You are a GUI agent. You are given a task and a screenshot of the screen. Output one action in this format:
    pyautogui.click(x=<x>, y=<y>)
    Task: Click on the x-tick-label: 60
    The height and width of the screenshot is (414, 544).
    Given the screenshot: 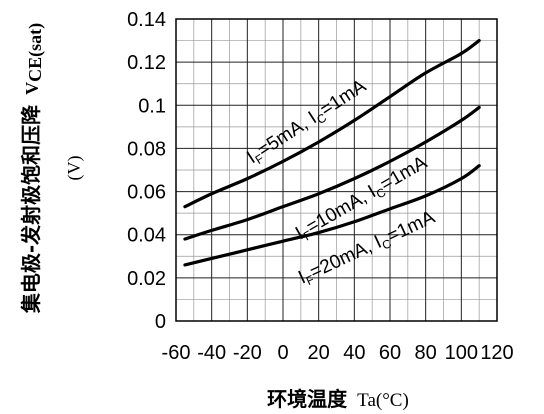 What is the action you would take?
    pyautogui.click(x=390, y=353)
    